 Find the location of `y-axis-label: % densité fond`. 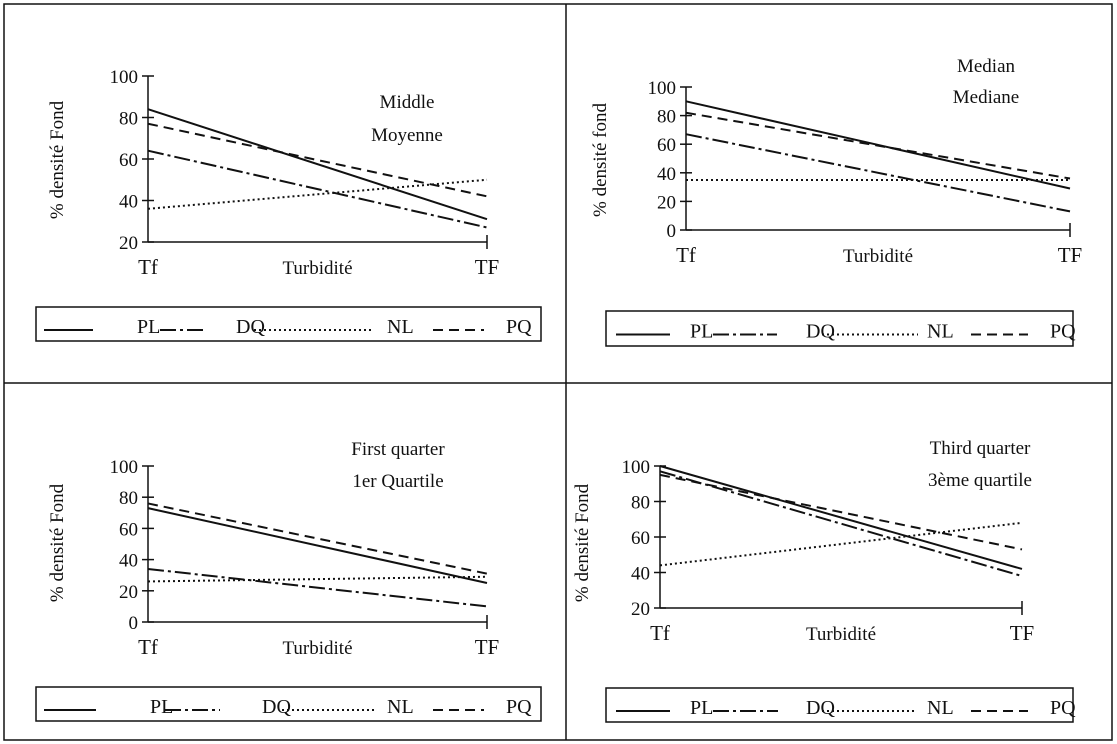

y-axis-label: % densité fond is located at coordinates (600, 160).